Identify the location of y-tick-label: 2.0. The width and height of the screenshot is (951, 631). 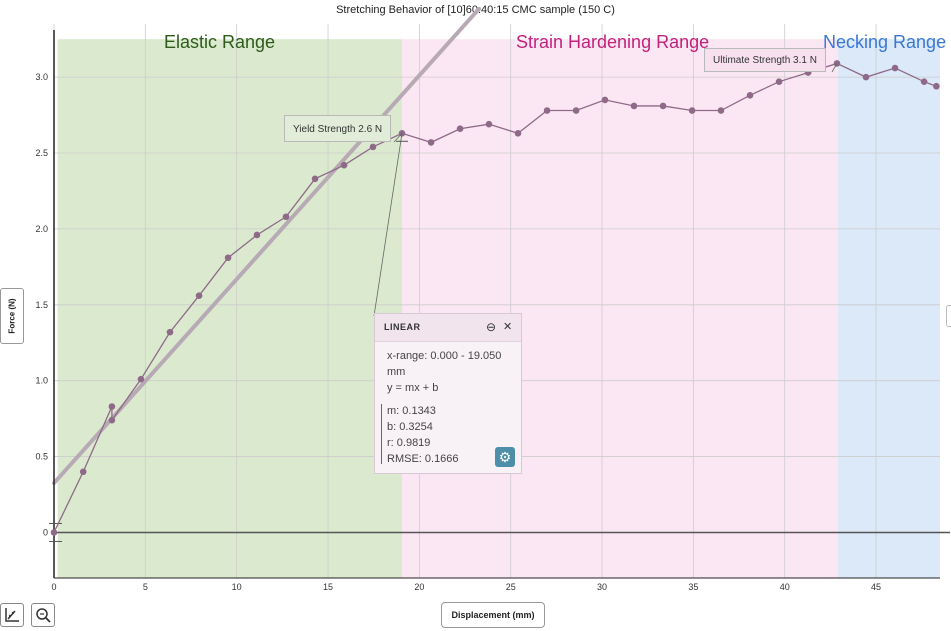
(41, 229).